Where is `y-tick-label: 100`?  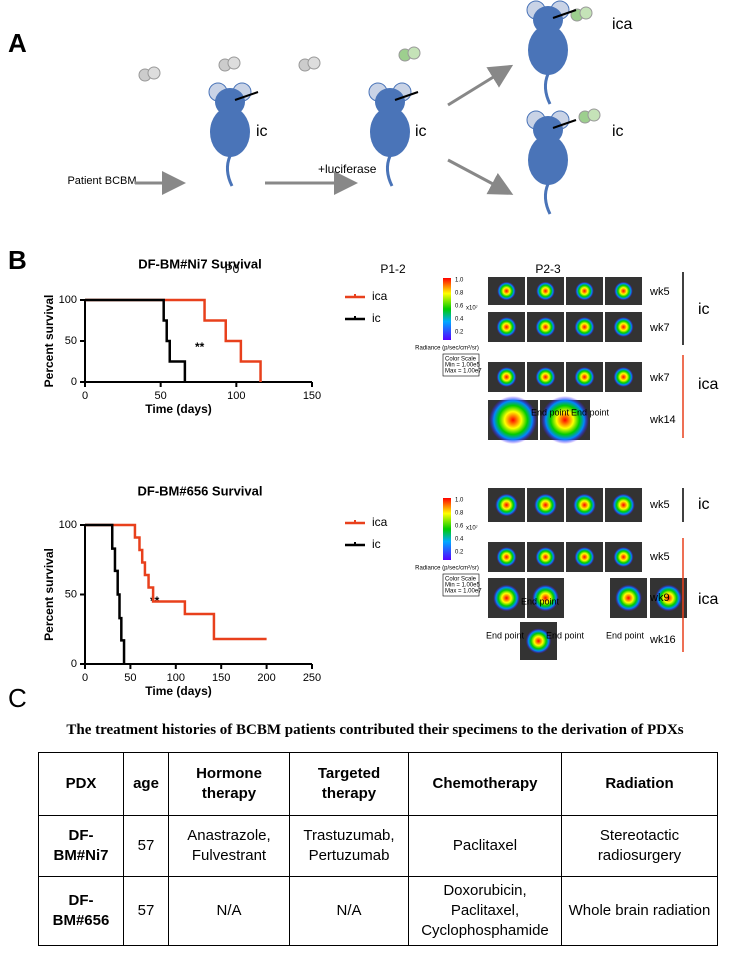 y-tick-label: 100 is located at coordinates (68, 525).